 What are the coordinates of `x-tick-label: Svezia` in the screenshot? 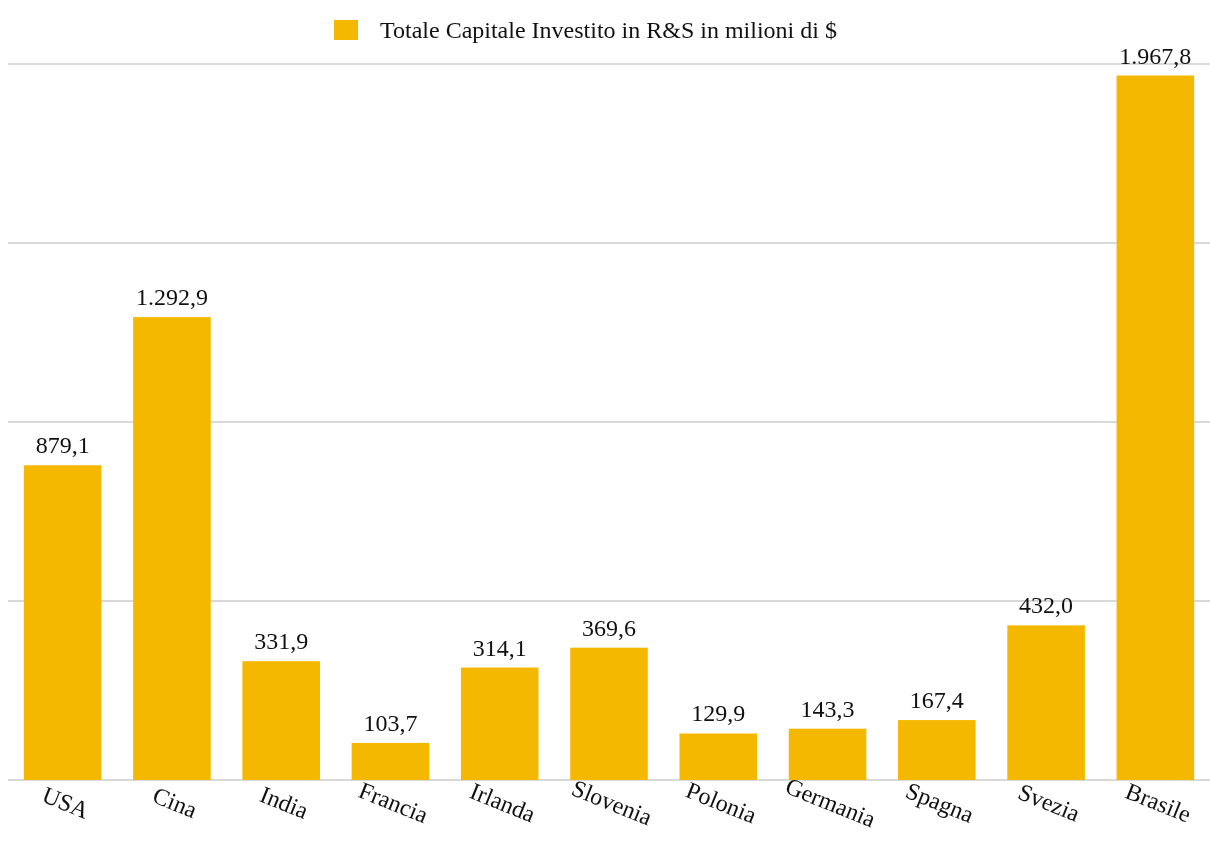 It's located at (1049, 802).